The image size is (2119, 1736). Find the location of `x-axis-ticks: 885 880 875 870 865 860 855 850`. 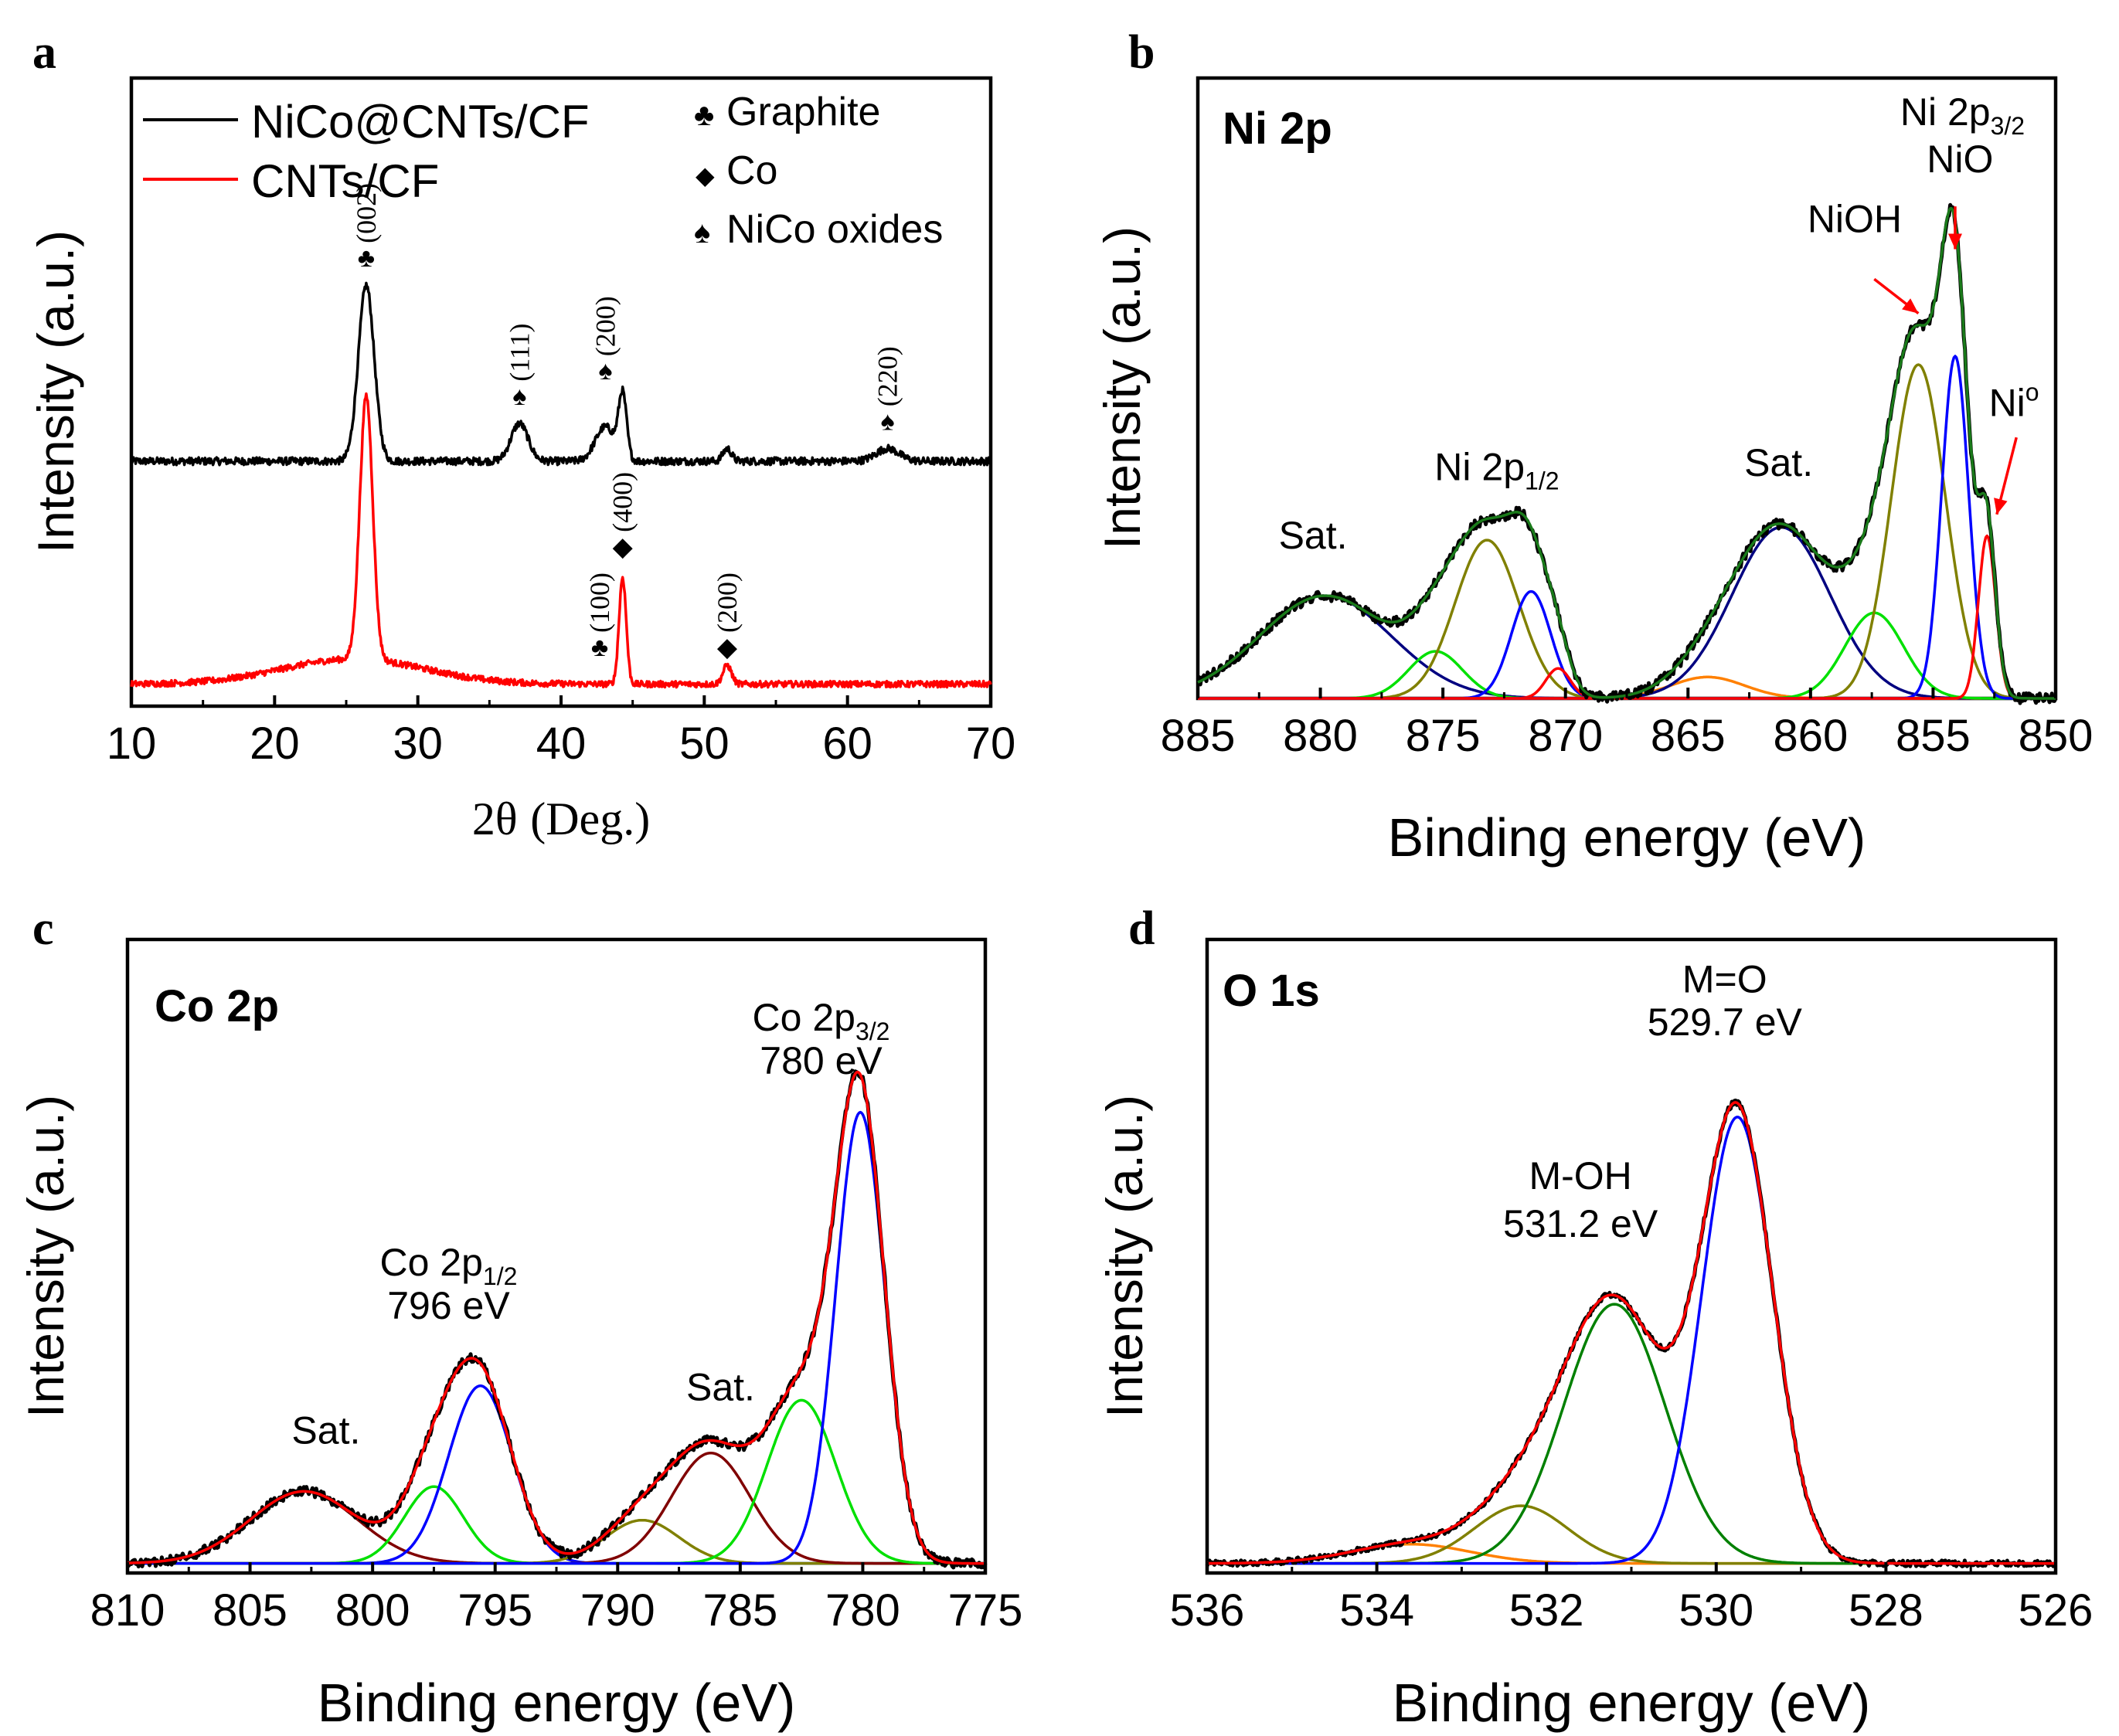

x-axis-ticks: 885 880 875 870 865 860 855 850 is located at coordinates (1627, 724).